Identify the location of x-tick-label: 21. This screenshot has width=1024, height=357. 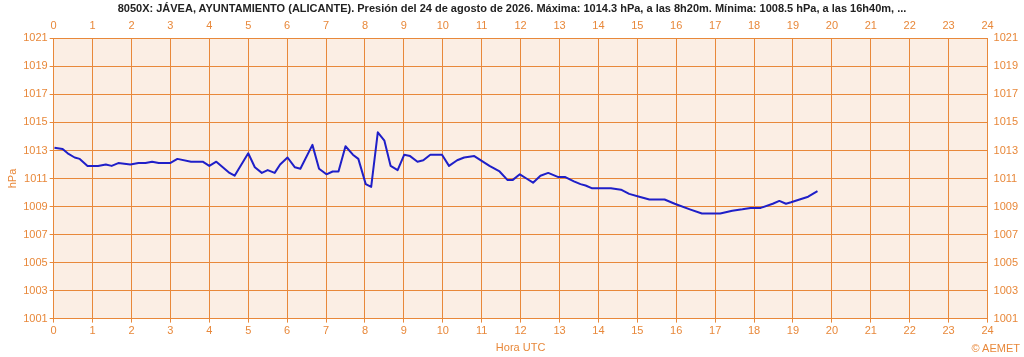
(870, 330).